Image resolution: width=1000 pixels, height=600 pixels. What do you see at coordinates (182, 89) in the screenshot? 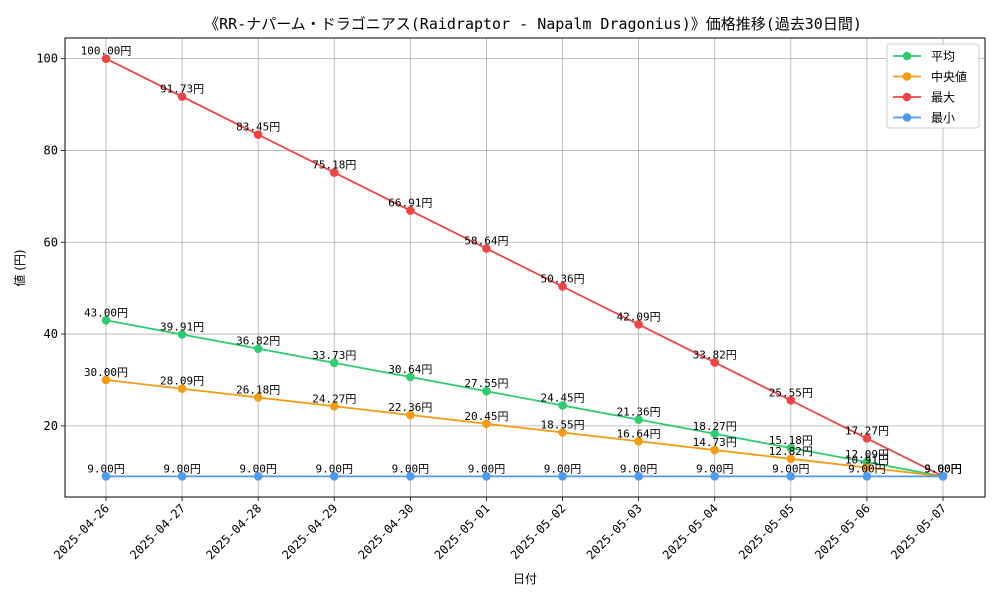
I see `data-label: 91.73円` at bounding box center [182, 89].